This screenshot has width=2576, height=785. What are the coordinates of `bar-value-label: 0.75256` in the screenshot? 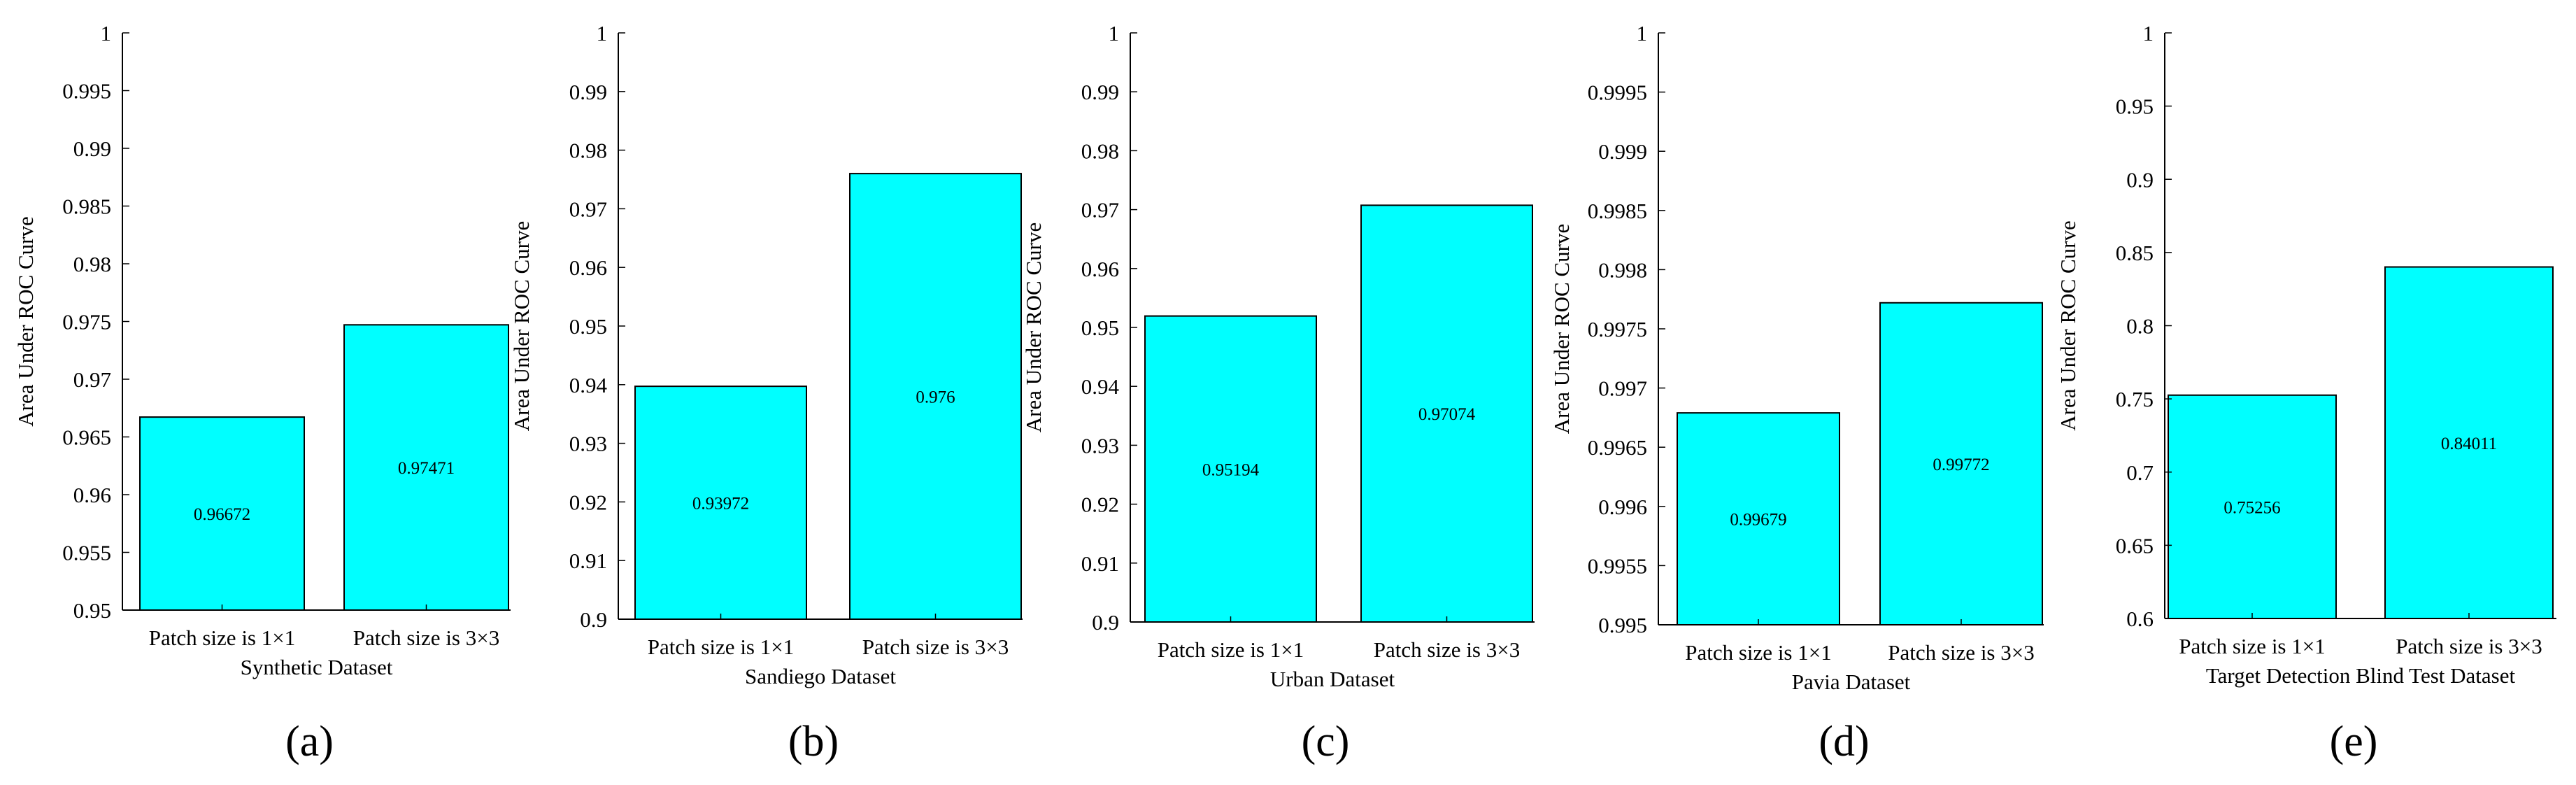 It's located at (2251, 507).